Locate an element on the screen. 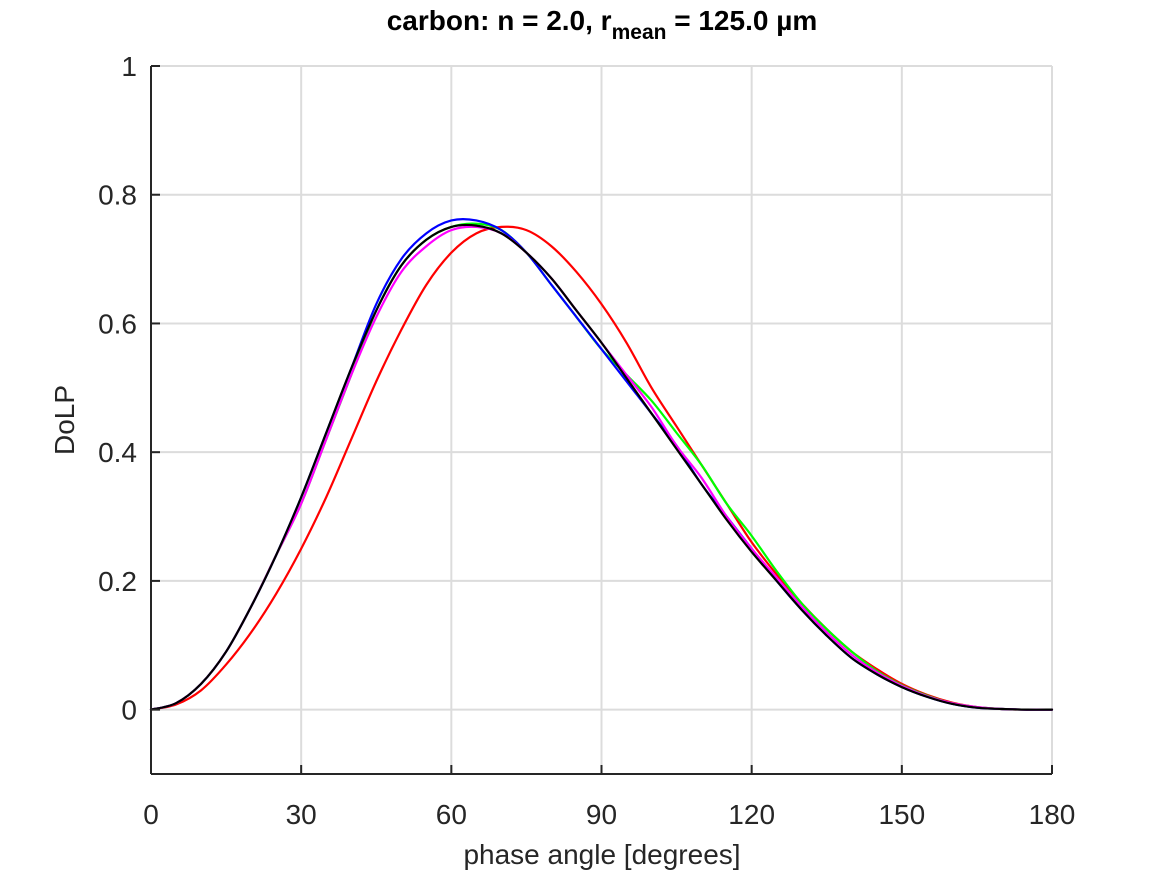 The height and width of the screenshot is (872, 1163). y-tick-label: 0 is located at coordinates (129, 710).